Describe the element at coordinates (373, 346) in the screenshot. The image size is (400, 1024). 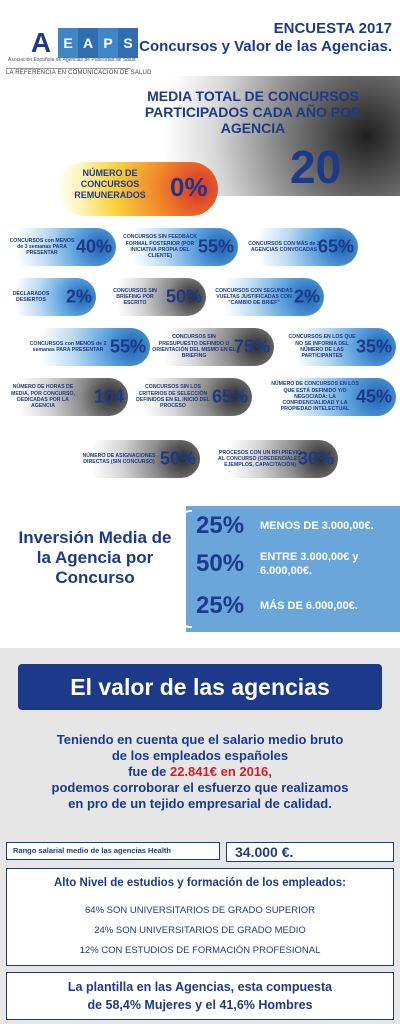
I see `stat-value: 35%` at that location.